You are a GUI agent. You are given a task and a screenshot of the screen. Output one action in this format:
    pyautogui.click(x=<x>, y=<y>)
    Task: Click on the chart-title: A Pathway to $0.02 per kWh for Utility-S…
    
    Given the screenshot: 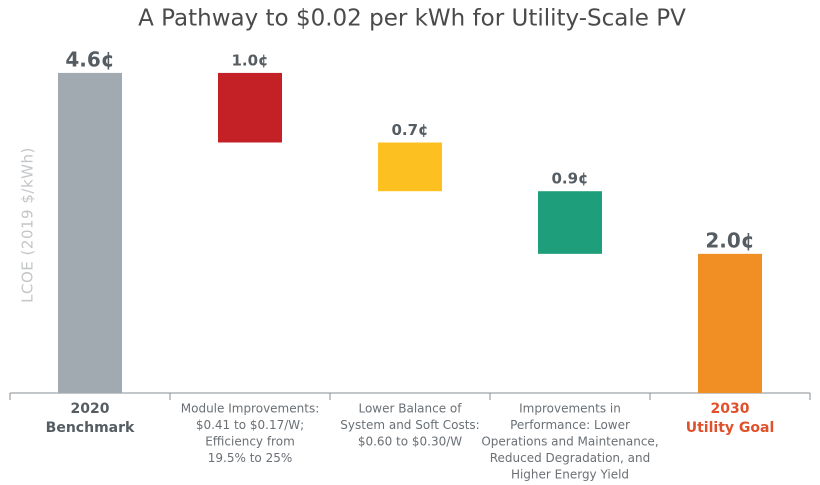 What is the action you would take?
    pyautogui.click(x=412, y=19)
    